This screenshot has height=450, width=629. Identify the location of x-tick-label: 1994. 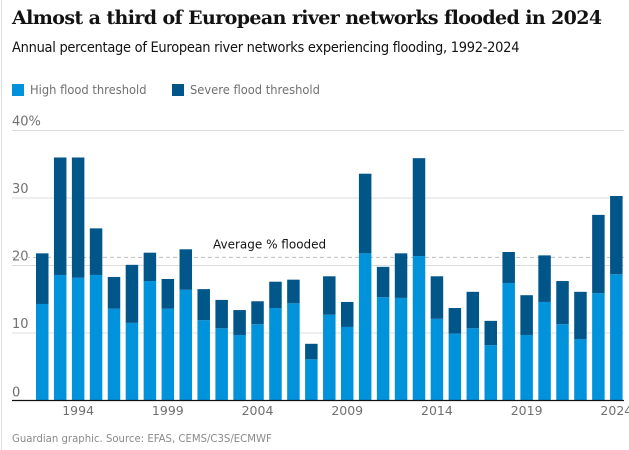
(78, 410).